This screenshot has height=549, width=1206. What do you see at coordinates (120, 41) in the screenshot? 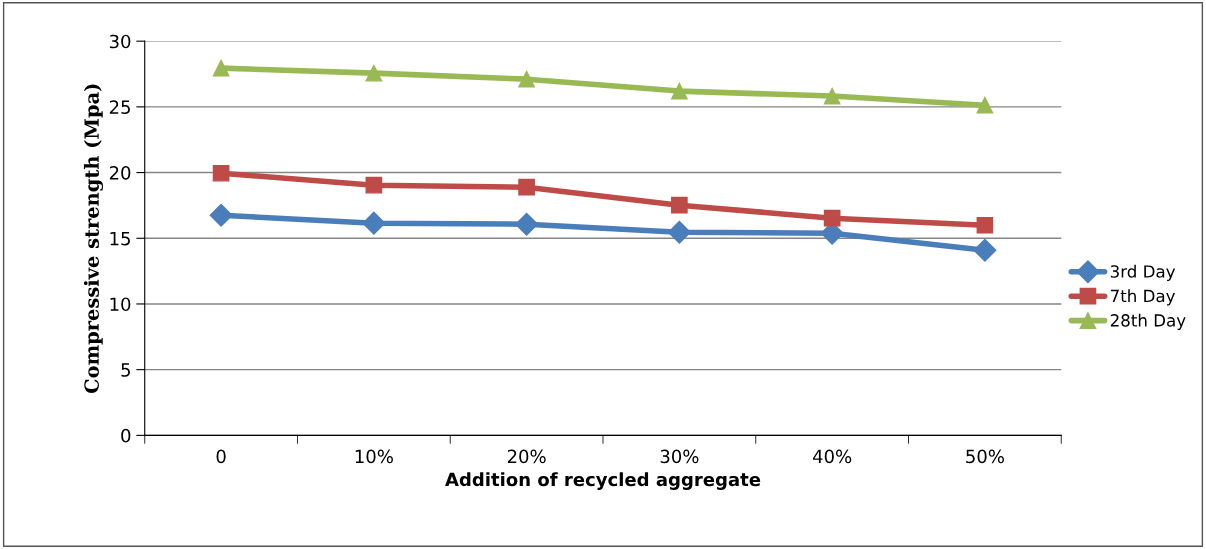
I see `y-tick-label: 30` at bounding box center [120, 41].